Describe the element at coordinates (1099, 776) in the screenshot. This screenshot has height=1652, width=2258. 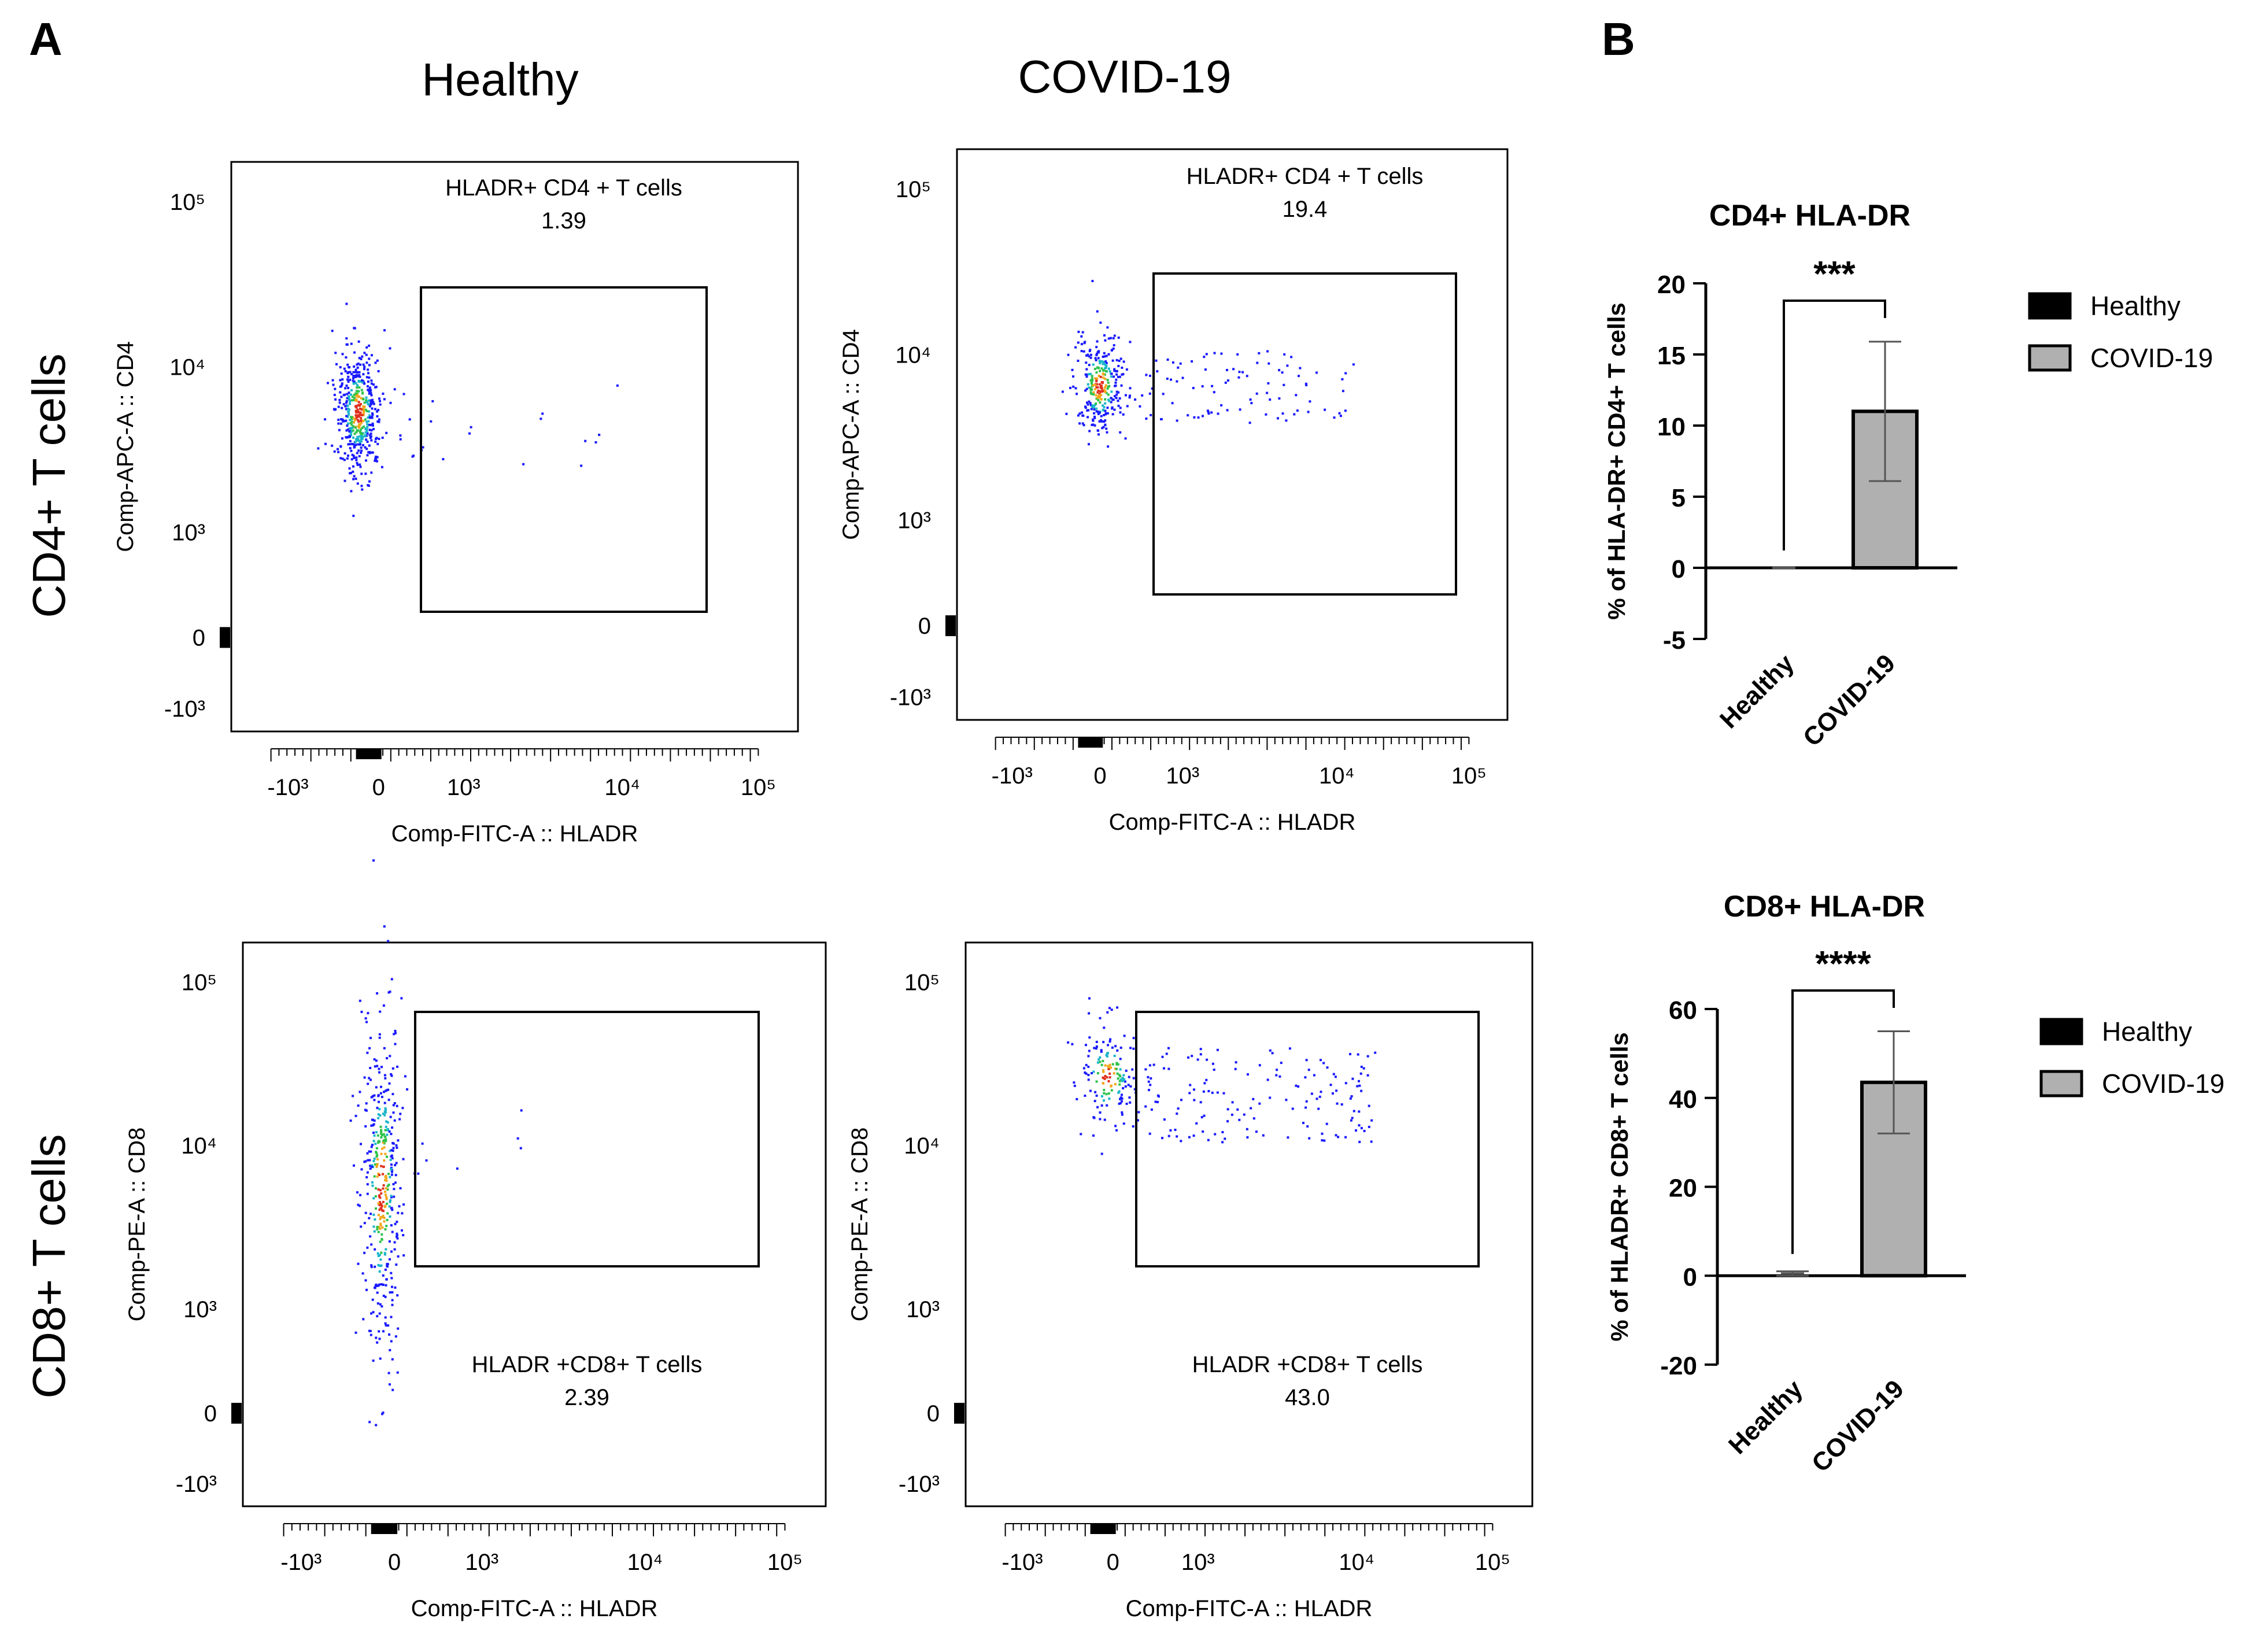
I see `x-tick-label: 0` at that location.